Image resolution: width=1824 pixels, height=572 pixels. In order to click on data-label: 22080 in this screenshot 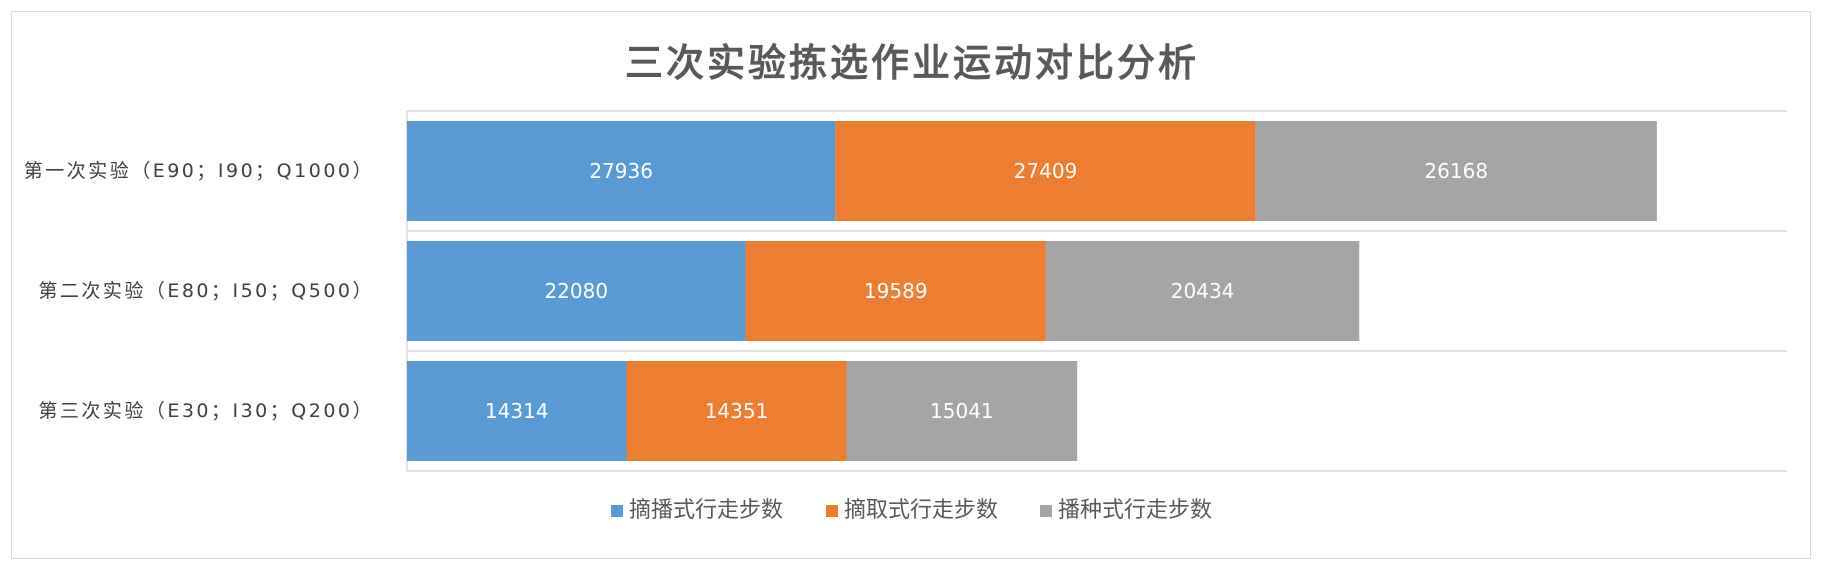, I will do `click(576, 291)`.